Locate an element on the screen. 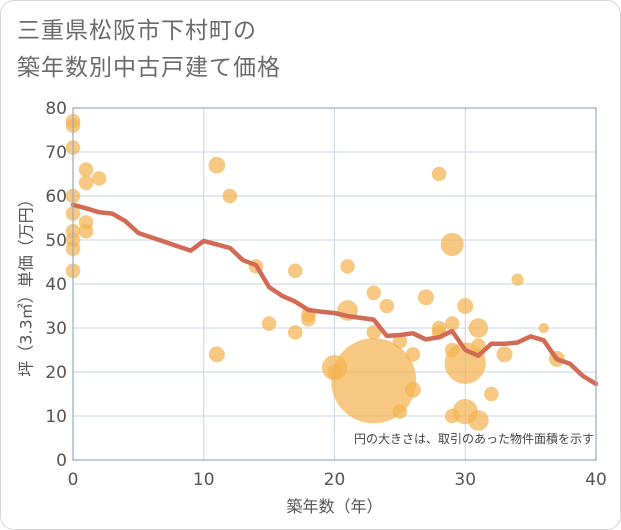 The image size is (621, 530). y-tick-label-50: 50 is located at coordinates (56, 241).